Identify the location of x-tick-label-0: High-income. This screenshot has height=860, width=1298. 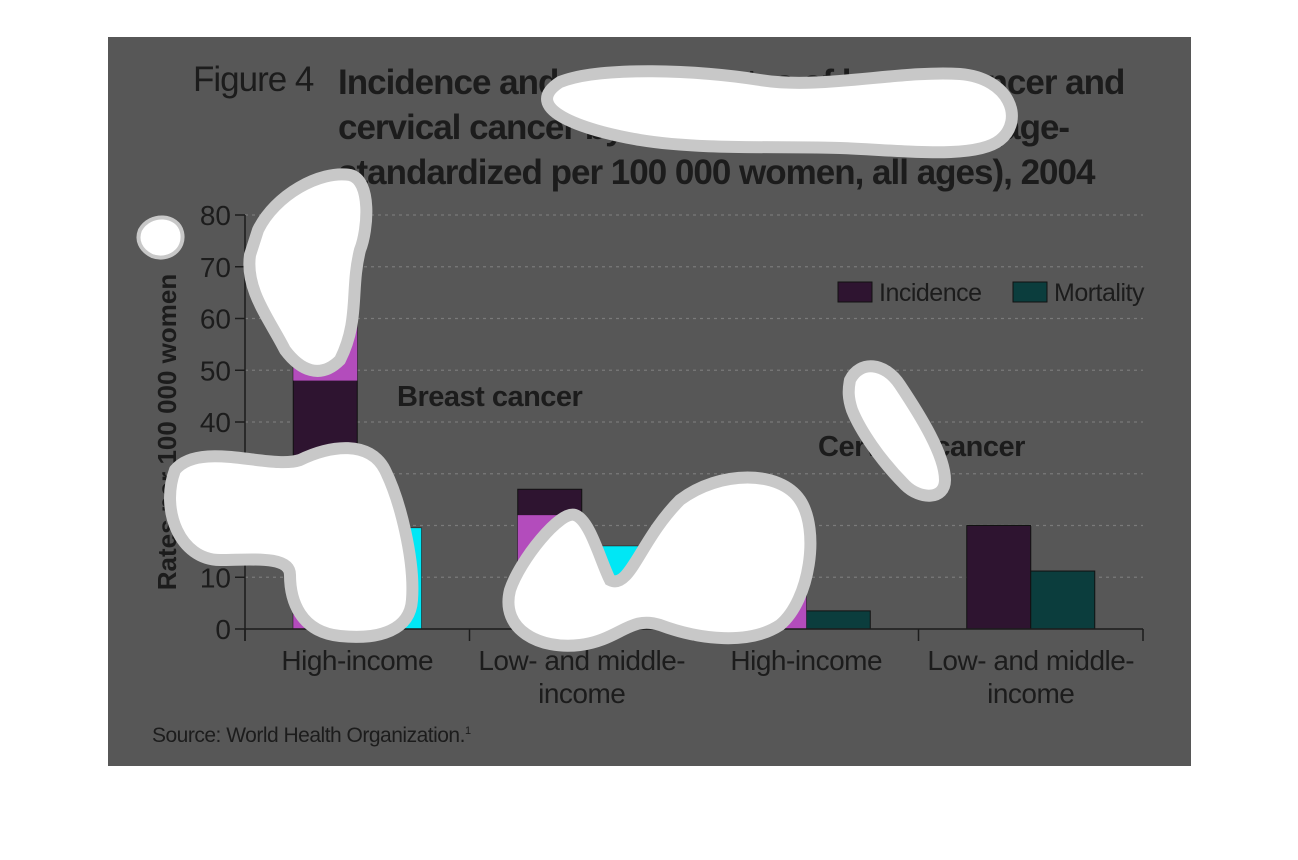
(357, 660).